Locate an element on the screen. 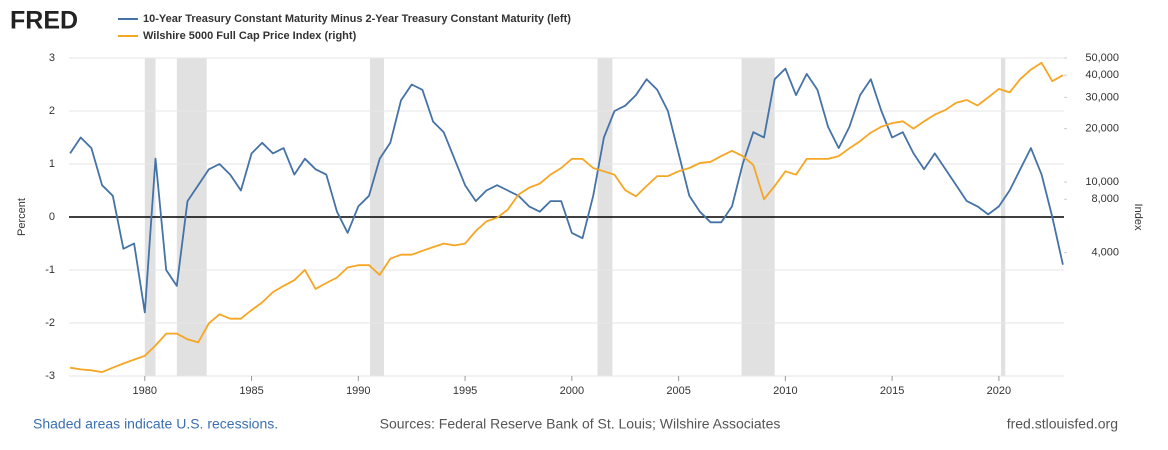  x-tick-label: 1990 is located at coordinates (358, 391).